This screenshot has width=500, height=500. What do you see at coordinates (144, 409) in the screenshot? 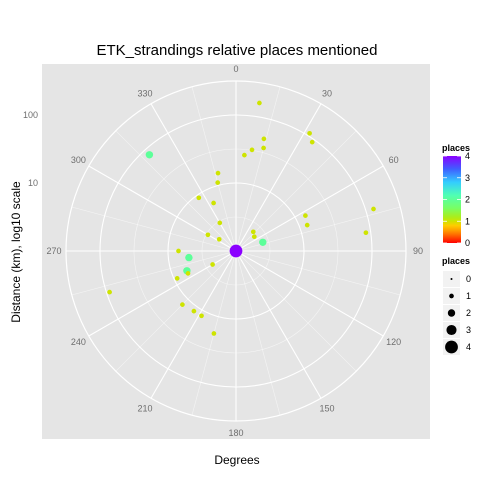
I see `angle-tick-label: 210` at bounding box center [144, 409].